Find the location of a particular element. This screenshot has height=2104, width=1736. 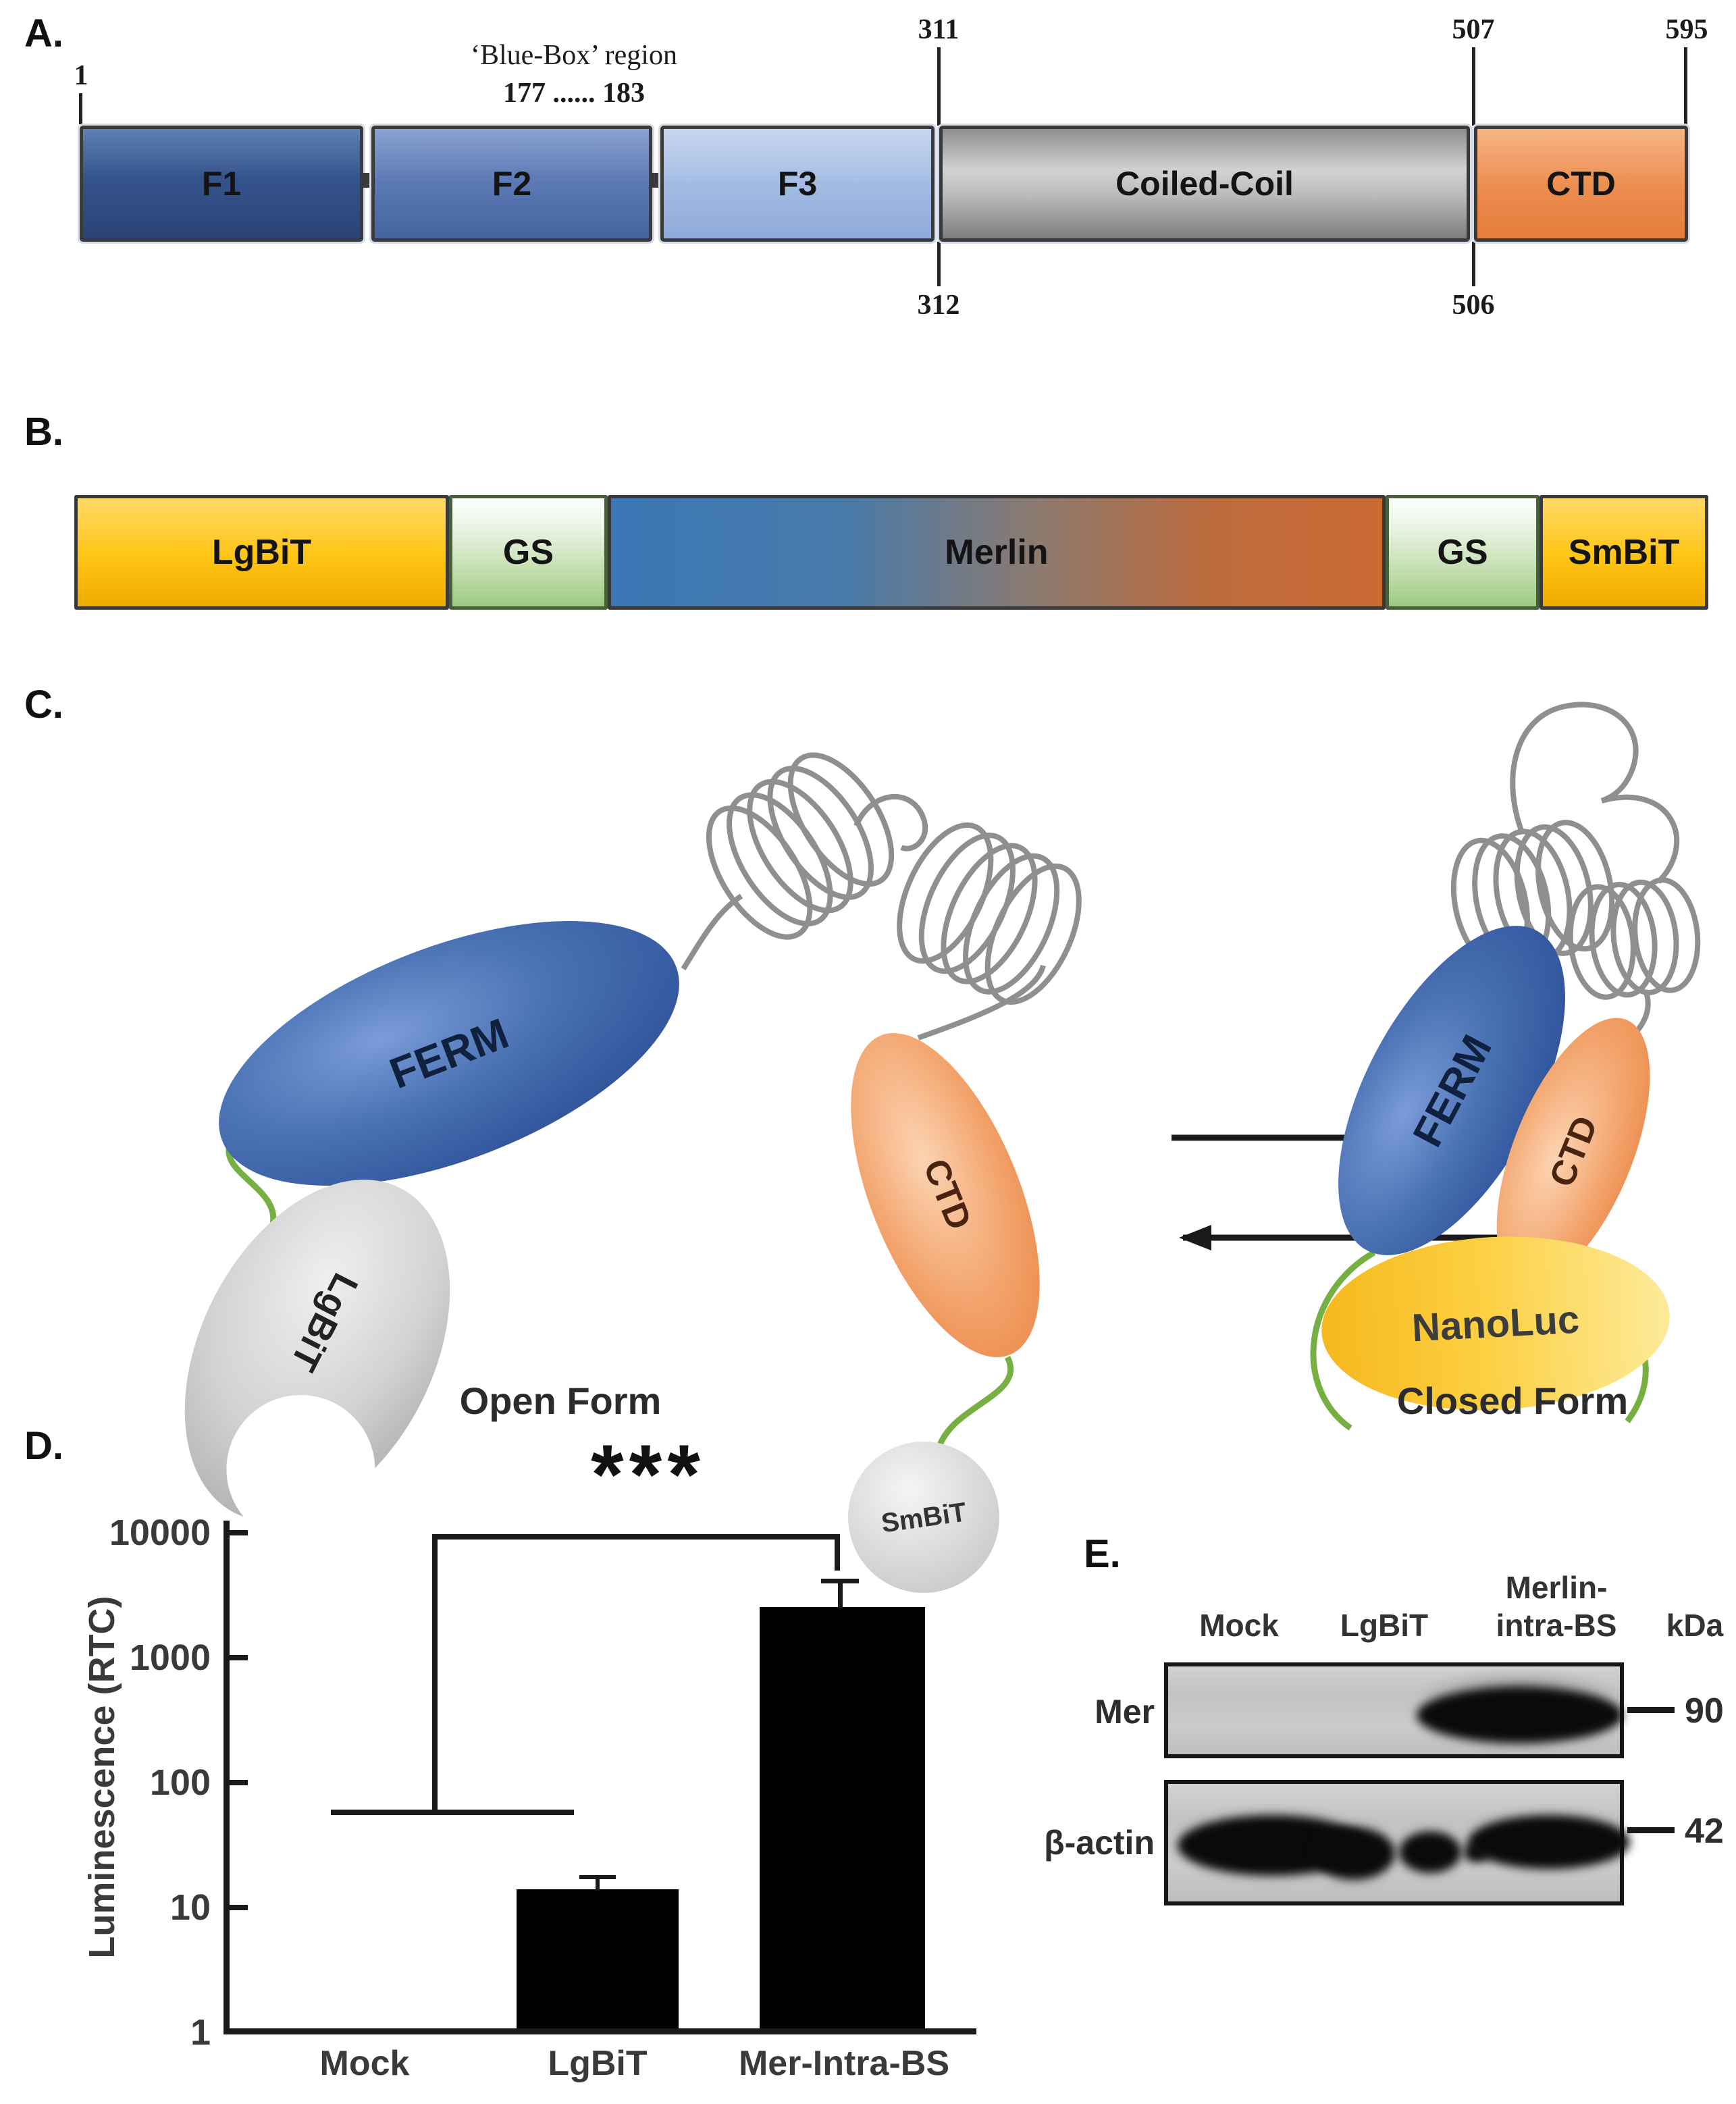

kda-unit-label: kDa is located at coordinates (1695, 1626).